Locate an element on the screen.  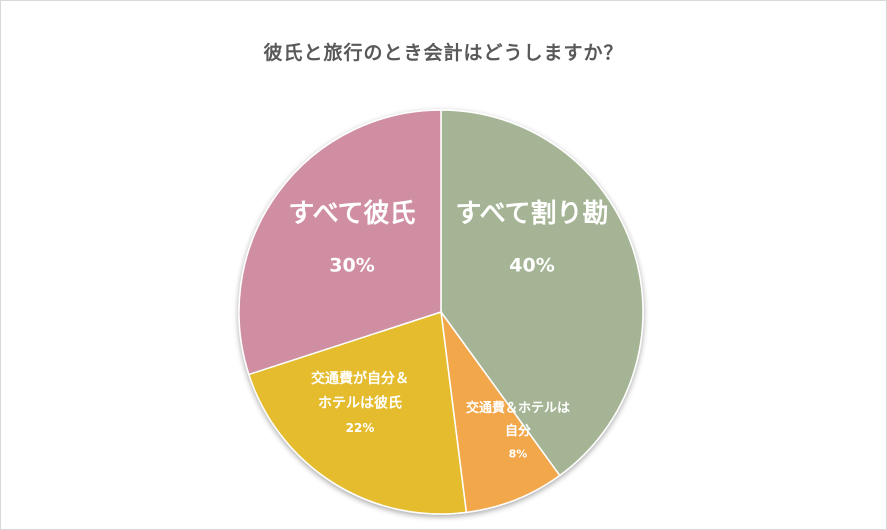
chart-title: 彼氏と旅行のとき会計はどうしますか？ is located at coordinates (443, 53).